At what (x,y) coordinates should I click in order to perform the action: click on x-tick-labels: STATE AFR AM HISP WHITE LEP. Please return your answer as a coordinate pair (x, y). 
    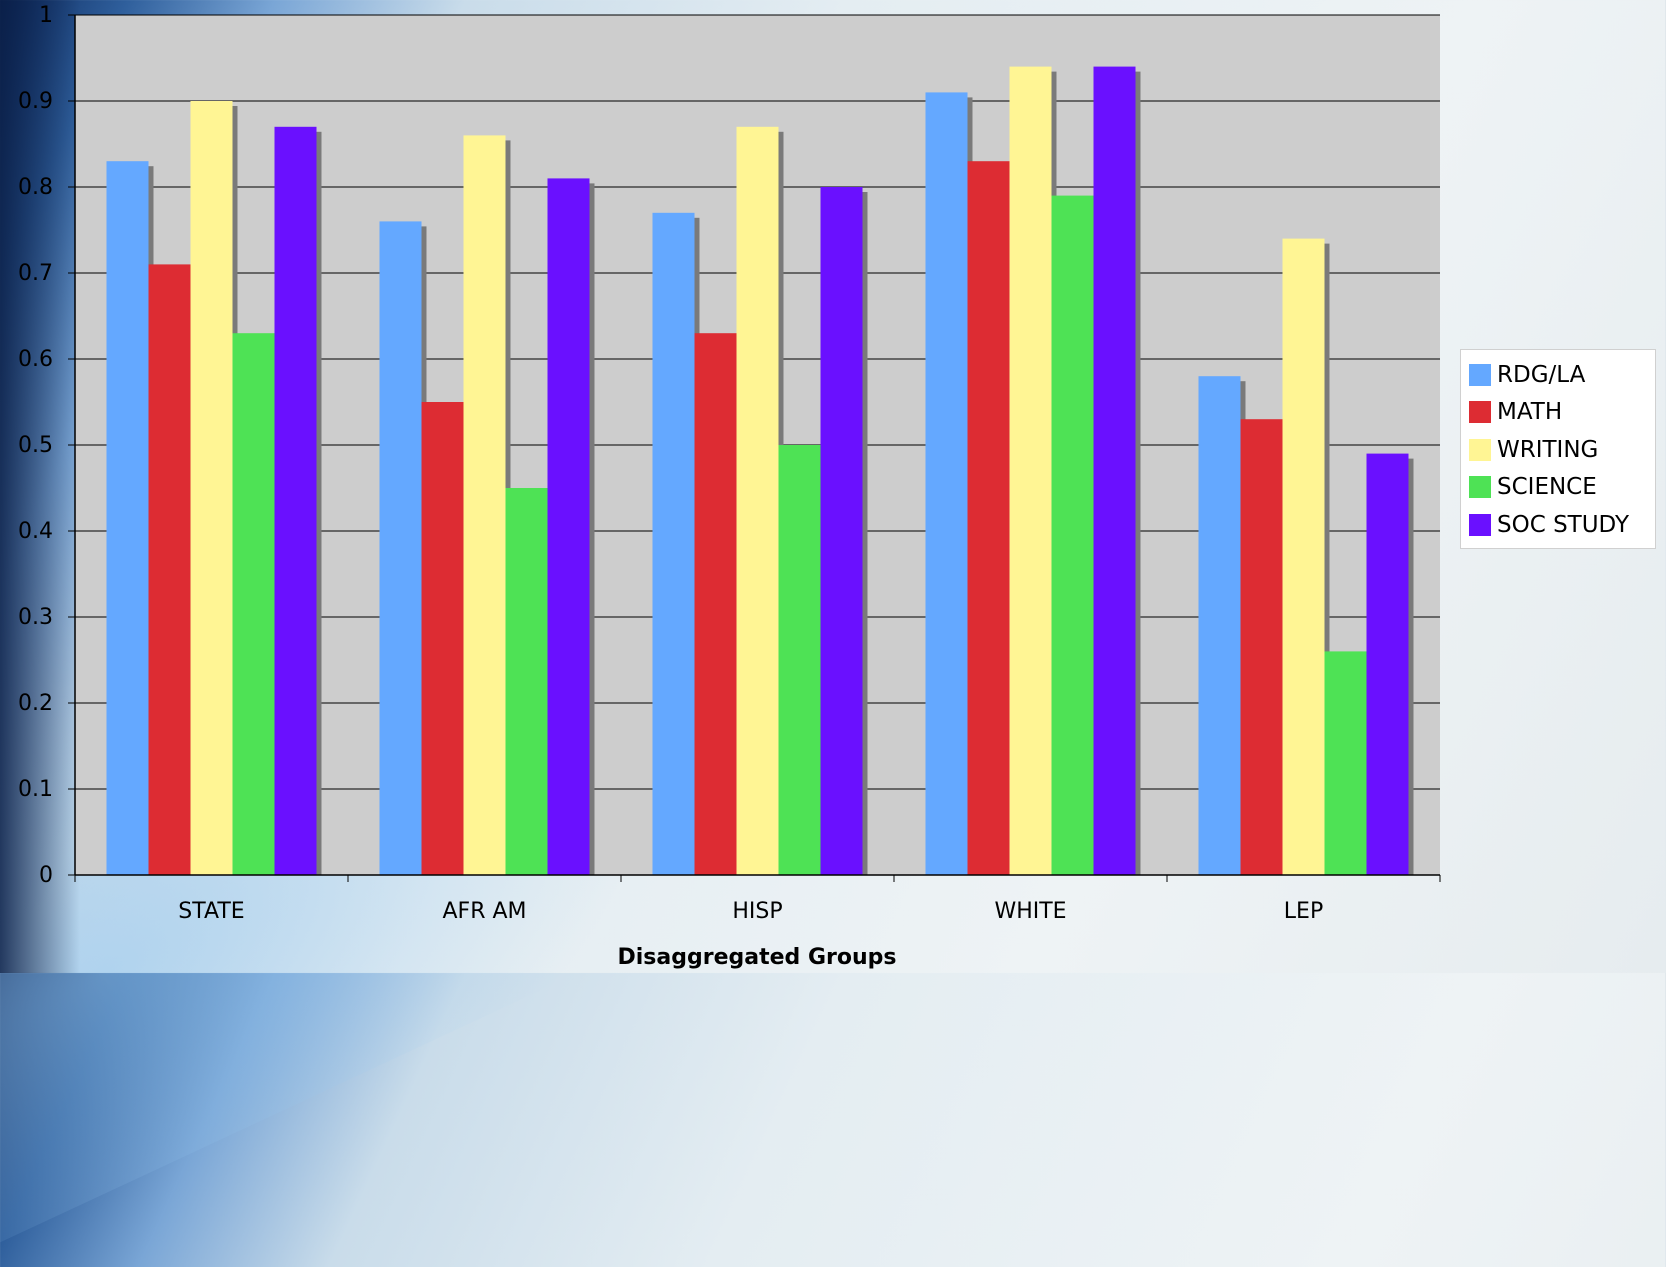
    Looking at the image, I should click on (750, 911).